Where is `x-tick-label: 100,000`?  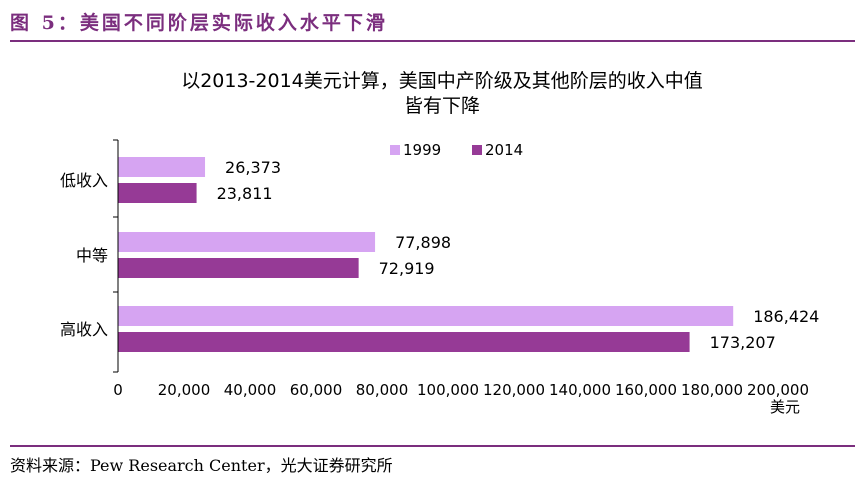 x-tick-label: 100,000 is located at coordinates (448, 390).